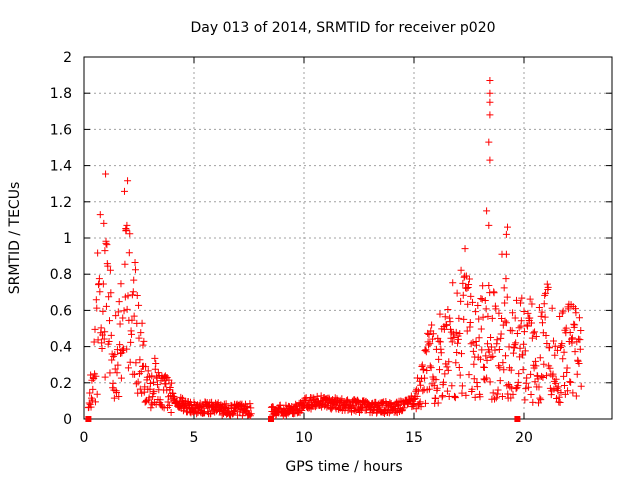 This screenshot has width=640, height=480. Describe the element at coordinates (61, 348) in the screenshot. I see `y-tick-label: 0.4` at that location.